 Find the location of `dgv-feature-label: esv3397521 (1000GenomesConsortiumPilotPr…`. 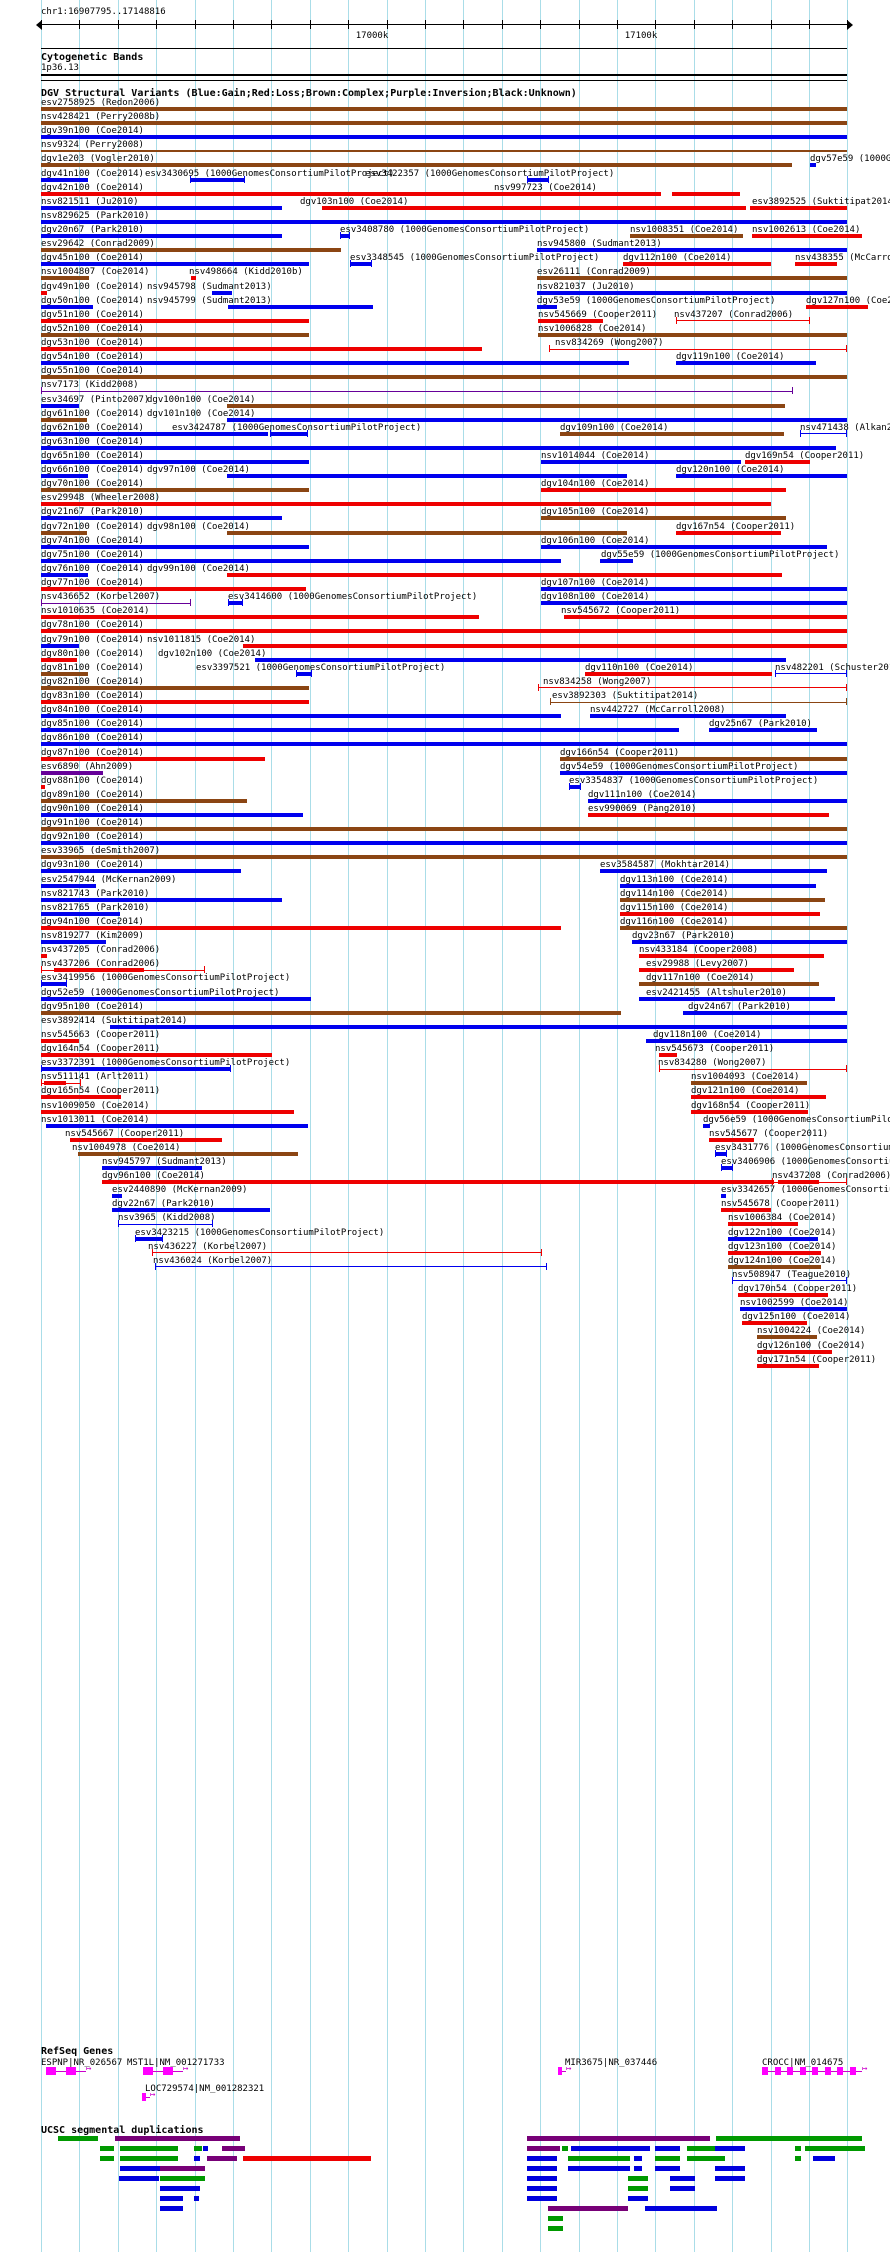

dgv-feature-label: esv3397521 (1000GenomesConsortiumPilotPr… is located at coordinates (321, 667).